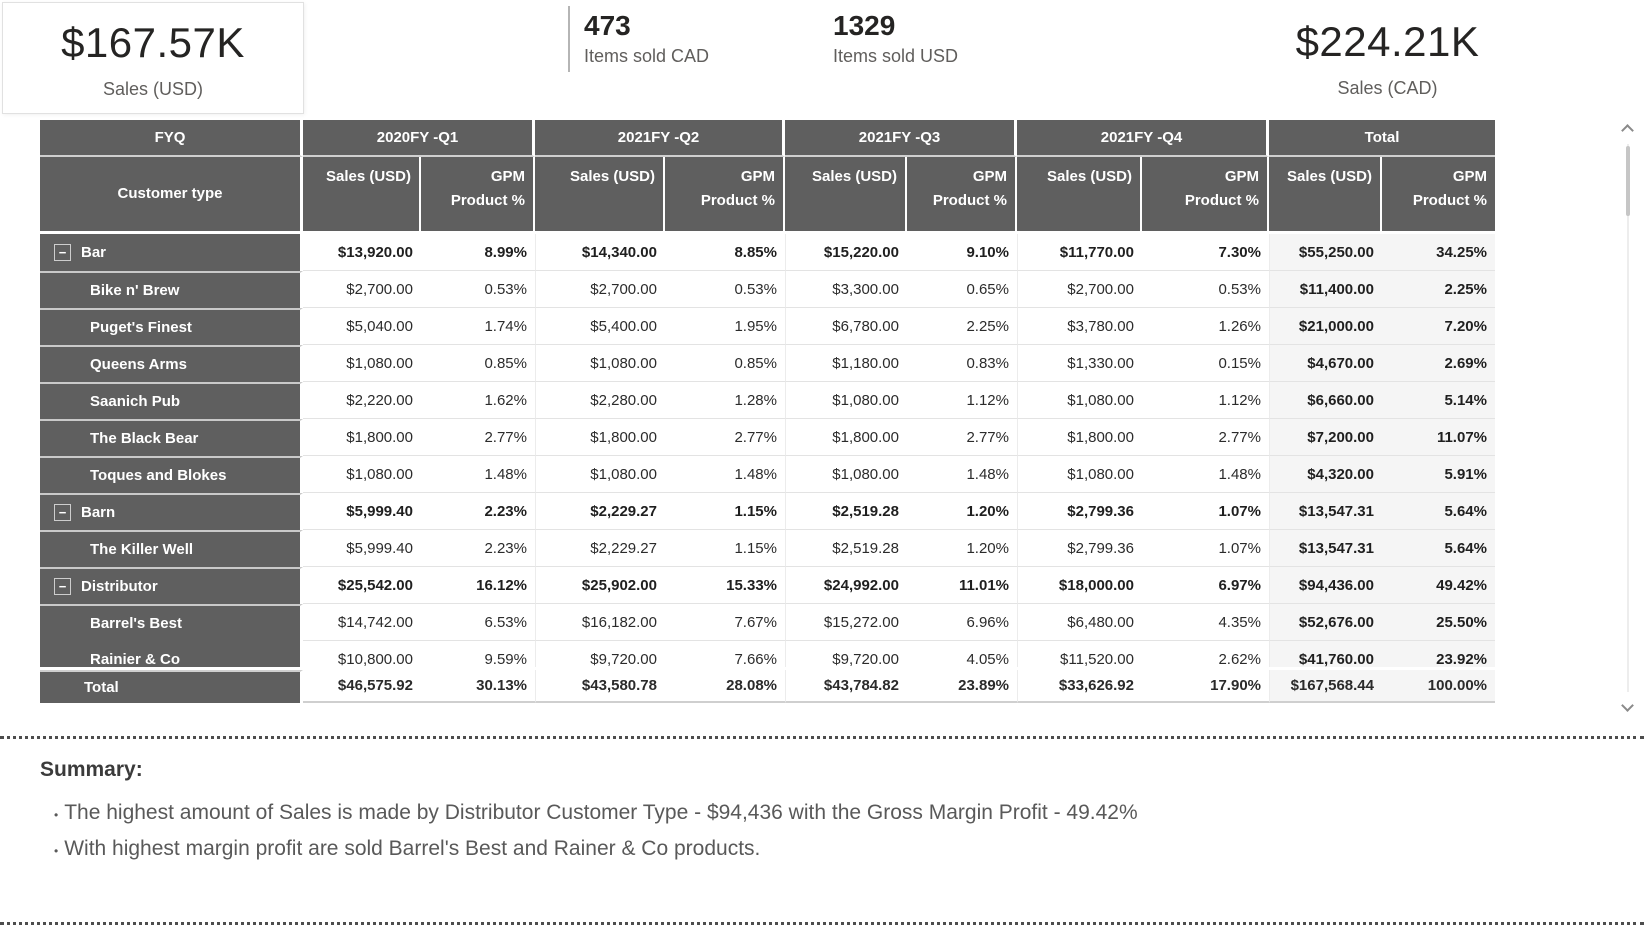 The width and height of the screenshot is (1644, 932). Describe the element at coordinates (1079, 326) in the screenshot. I see `sales-cell: $3,780.00` at that location.